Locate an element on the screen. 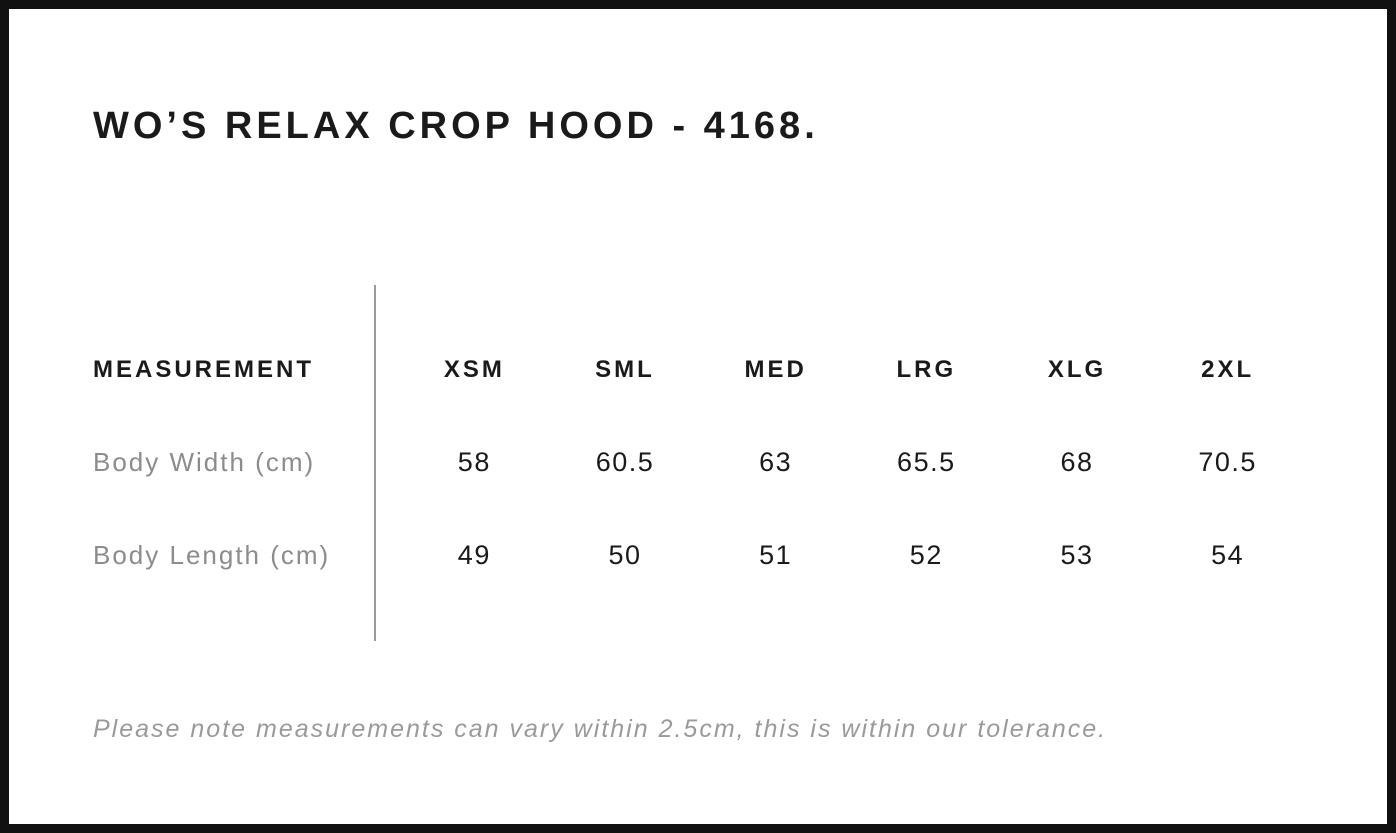 The image size is (1396, 833). row-label-body-length: Body Length (cm) is located at coordinates (212, 555).